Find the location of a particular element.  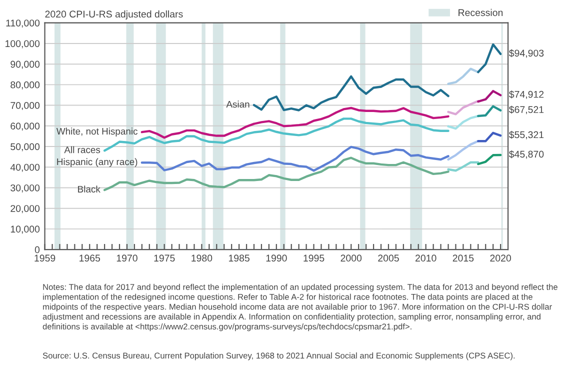

x-tick-label: 1980 is located at coordinates (202, 258).